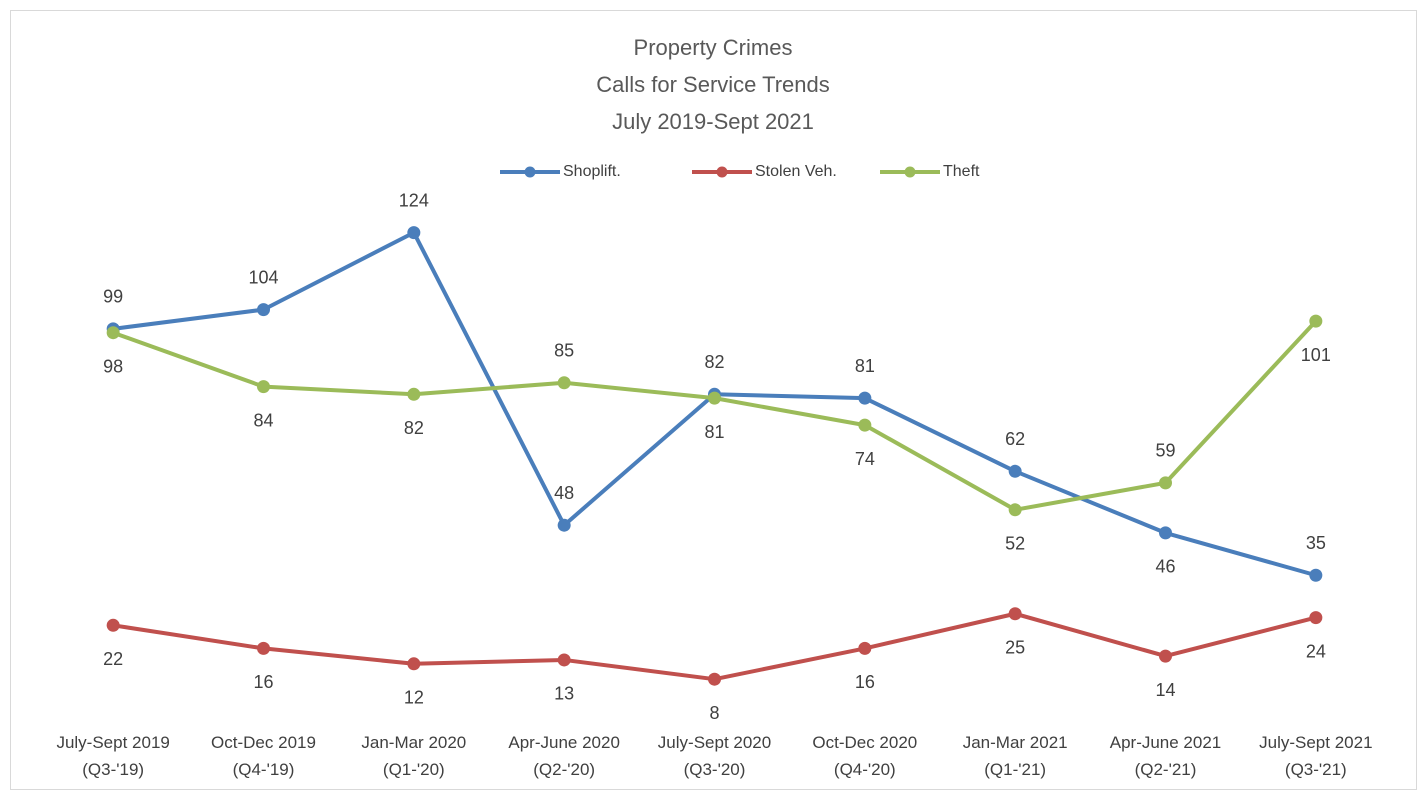 This screenshot has width=1427, height=800. I want to click on x-tick-label: Jan-Mar 2021 (Q1-'21), so click(1015, 756).